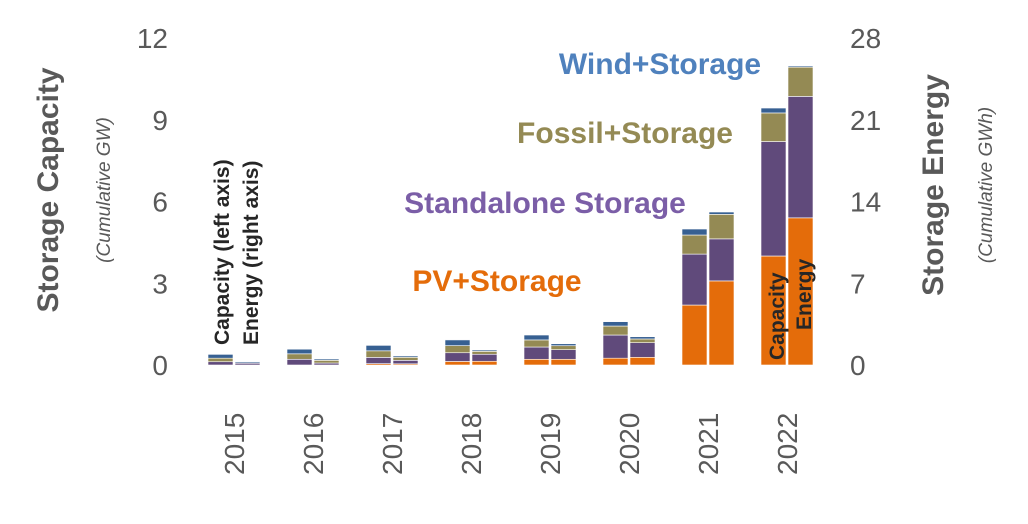 Image resolution: width=1028 pixels, height=524 pixels. I want to click on bar-capacity-2022-pv-storage, so click(773, 310).